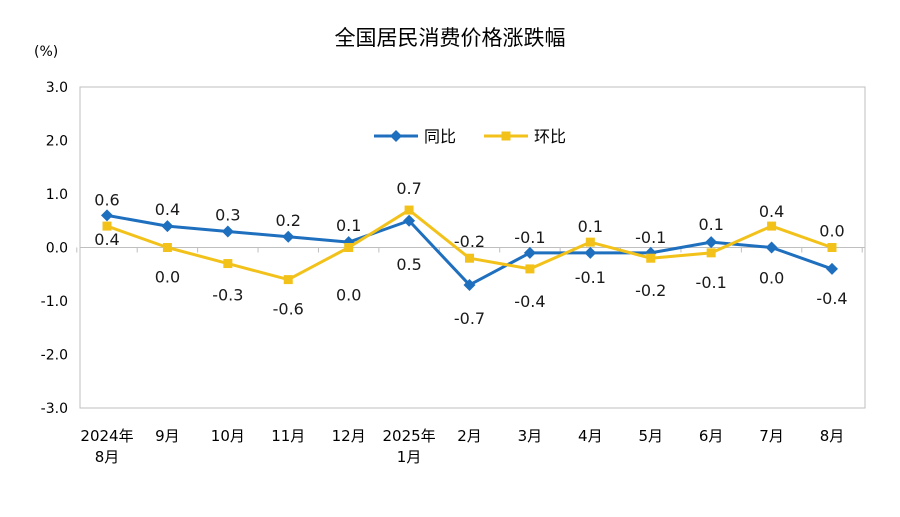 This screenshot has height=517, width=900. Describe the element at coordinates (106, 199) in the screenshot. I see `data-label: 0.6` at that location.